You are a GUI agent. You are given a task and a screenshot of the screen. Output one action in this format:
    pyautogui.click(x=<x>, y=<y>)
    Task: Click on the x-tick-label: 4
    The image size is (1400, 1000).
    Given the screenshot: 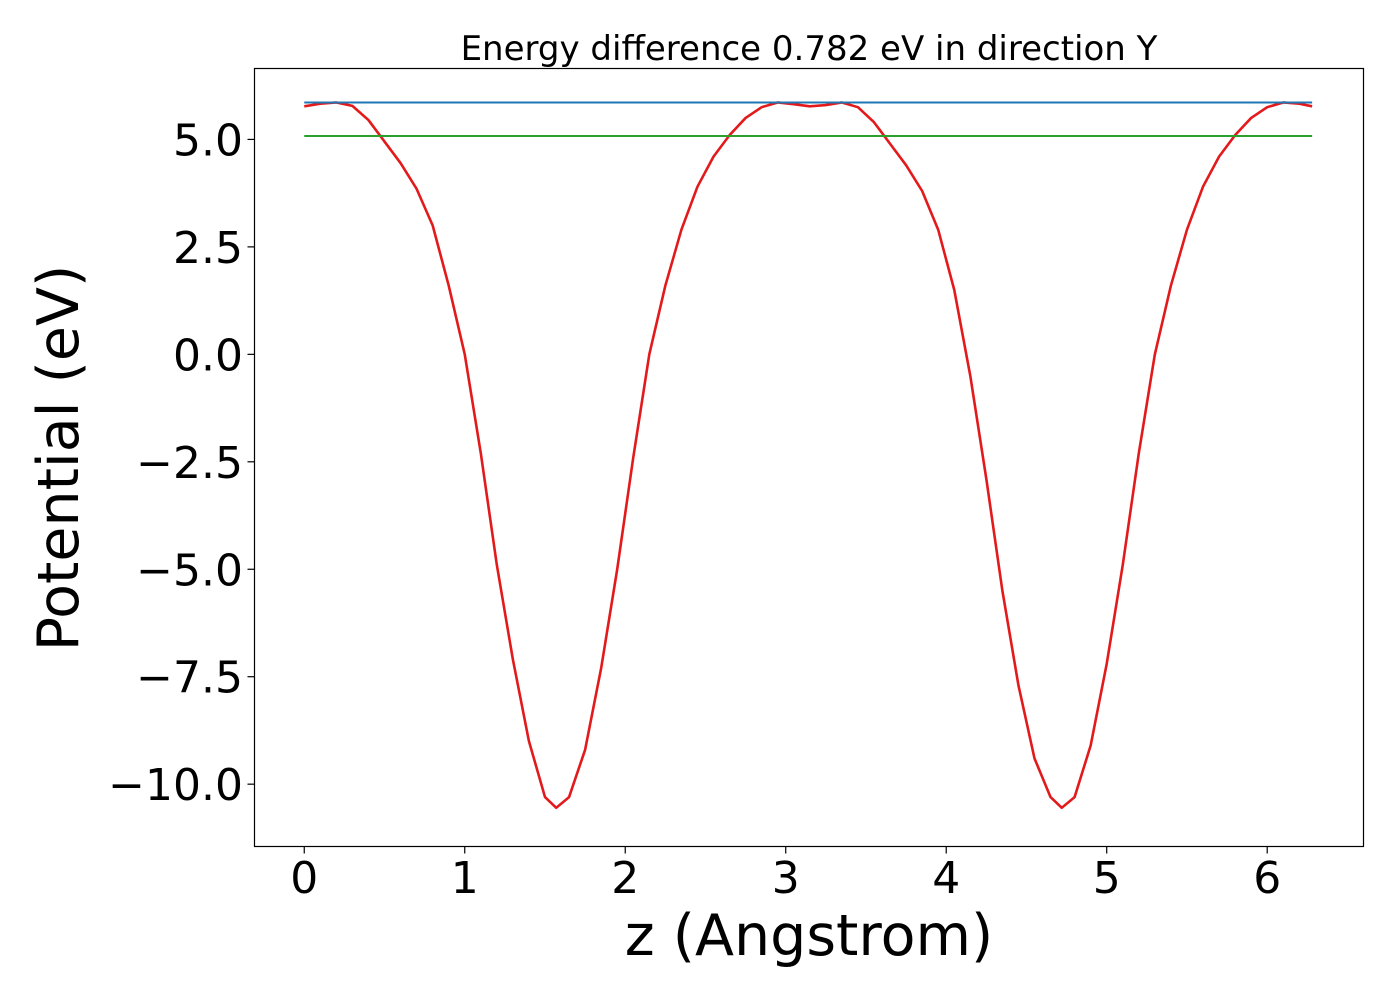 What is the action you would take?
    pyautogui.click(x=946, y=878)
    